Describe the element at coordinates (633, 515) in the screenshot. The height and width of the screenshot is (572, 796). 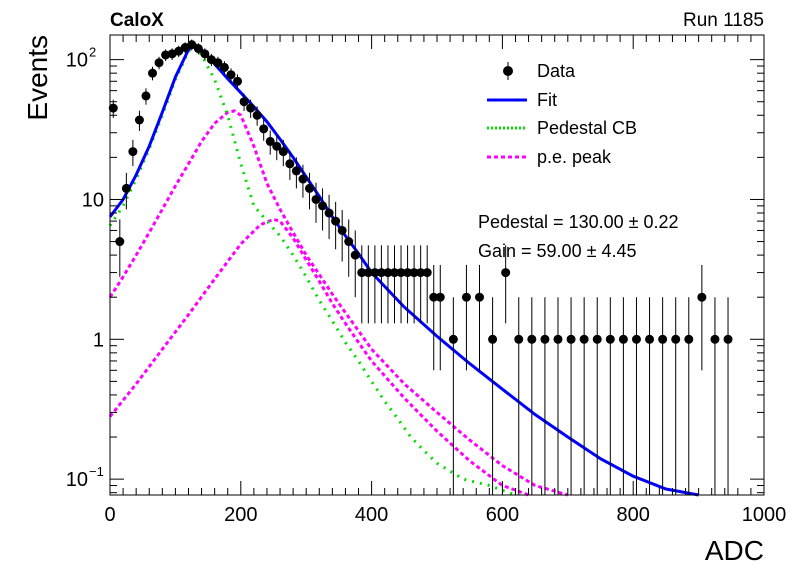
I see `x-tick-label: 800` at that location.